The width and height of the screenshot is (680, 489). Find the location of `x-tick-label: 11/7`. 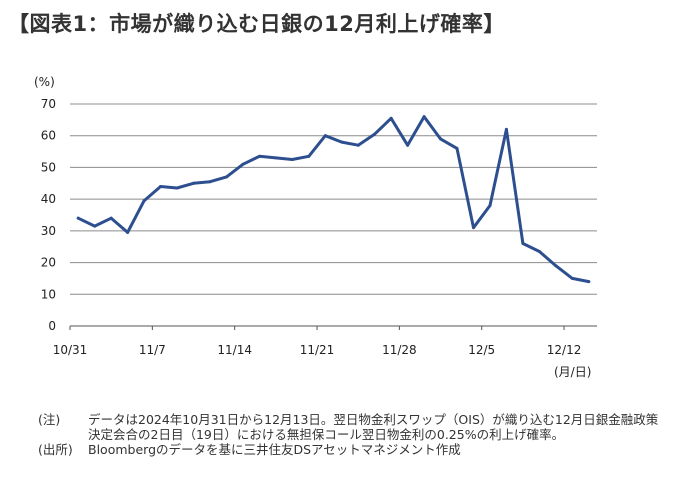

x-tick-label: 11/7 is located at coordinates (152, 350).